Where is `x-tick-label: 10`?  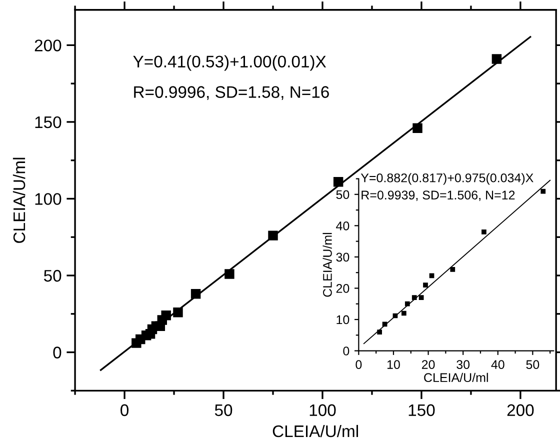
x-tick-label: 10 is located at coordinates (393, 364).